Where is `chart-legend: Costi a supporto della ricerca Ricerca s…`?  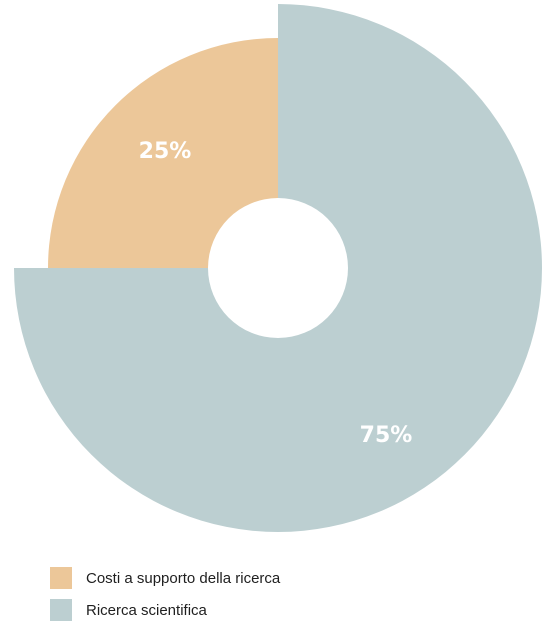 chart-legend: Costi a supporto della ricerca Ricerca s… is located at coordinates (165, 594).